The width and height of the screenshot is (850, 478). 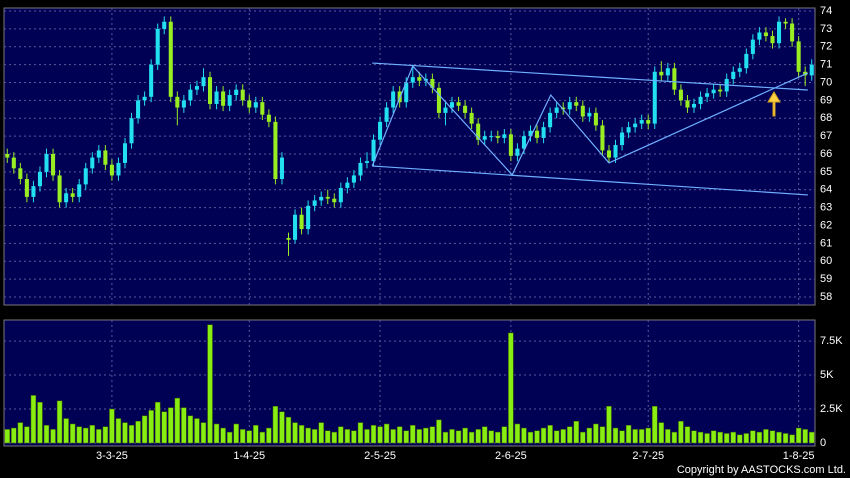 What do you see at coordinates (761, 470) in the screenshot?
I see `copyright: Copyright by AASTOCKS.com Ltd.` at bounding box center [761, 470].